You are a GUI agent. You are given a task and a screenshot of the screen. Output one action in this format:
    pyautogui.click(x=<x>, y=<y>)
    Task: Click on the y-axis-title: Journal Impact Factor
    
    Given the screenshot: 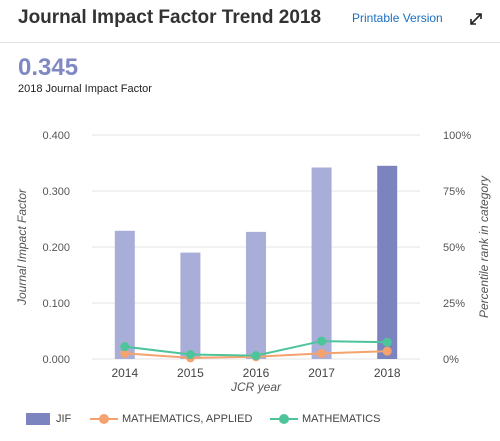 What is the action you would take?
    pyautogui.click(x=22, y=247)
    